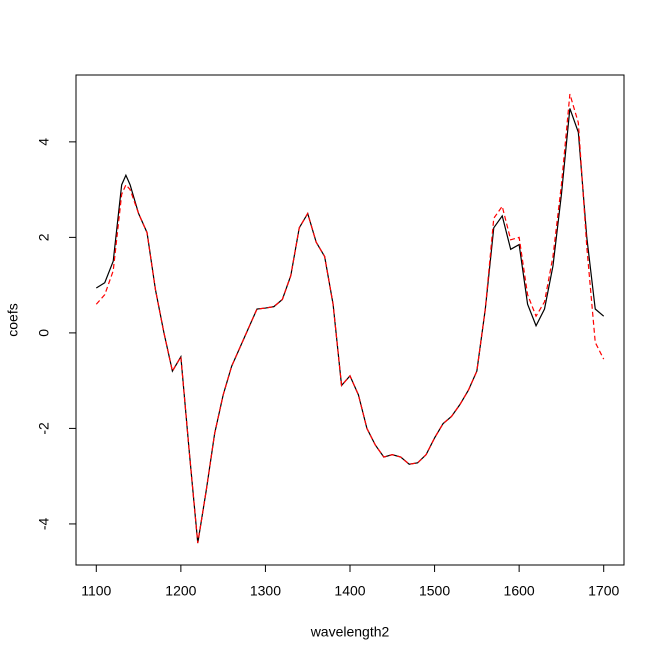  I want to click on x-tick-label: 1200, so click(180, 591).